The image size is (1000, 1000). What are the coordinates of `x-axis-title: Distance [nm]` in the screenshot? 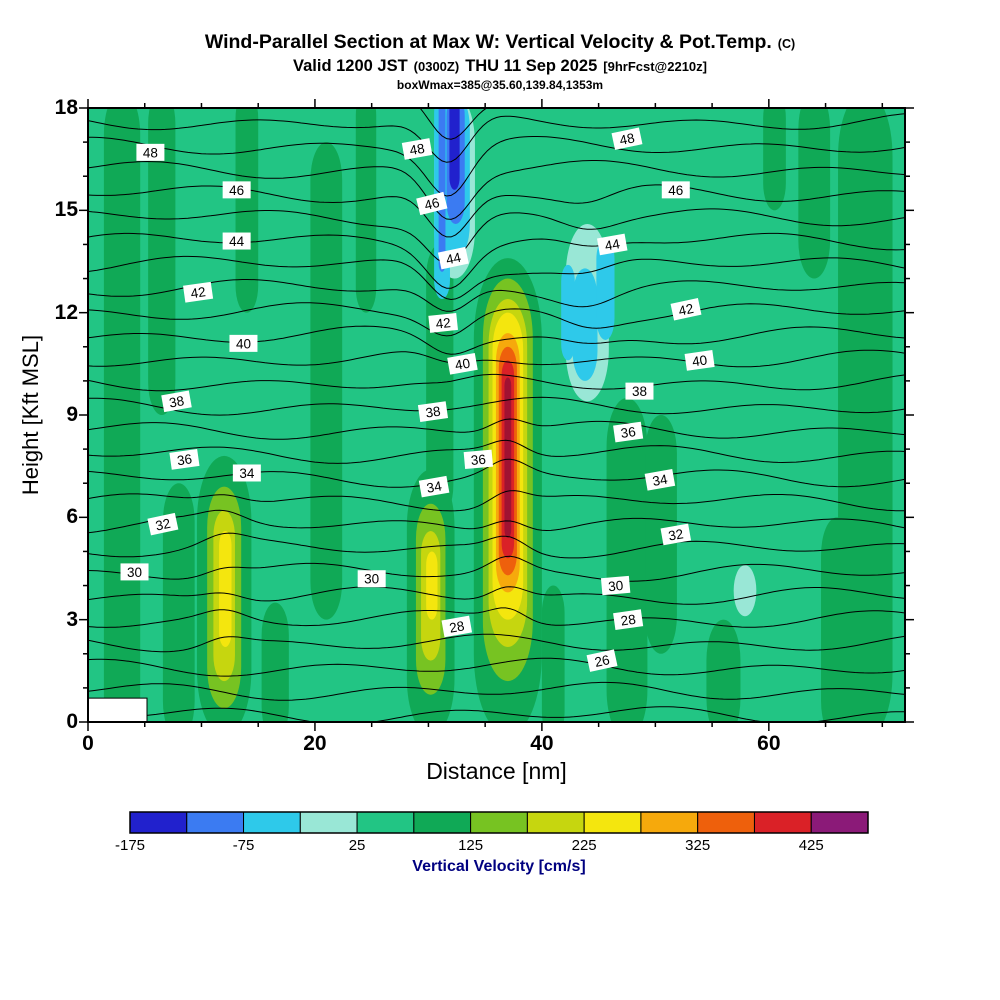 It's located at (496, 771).